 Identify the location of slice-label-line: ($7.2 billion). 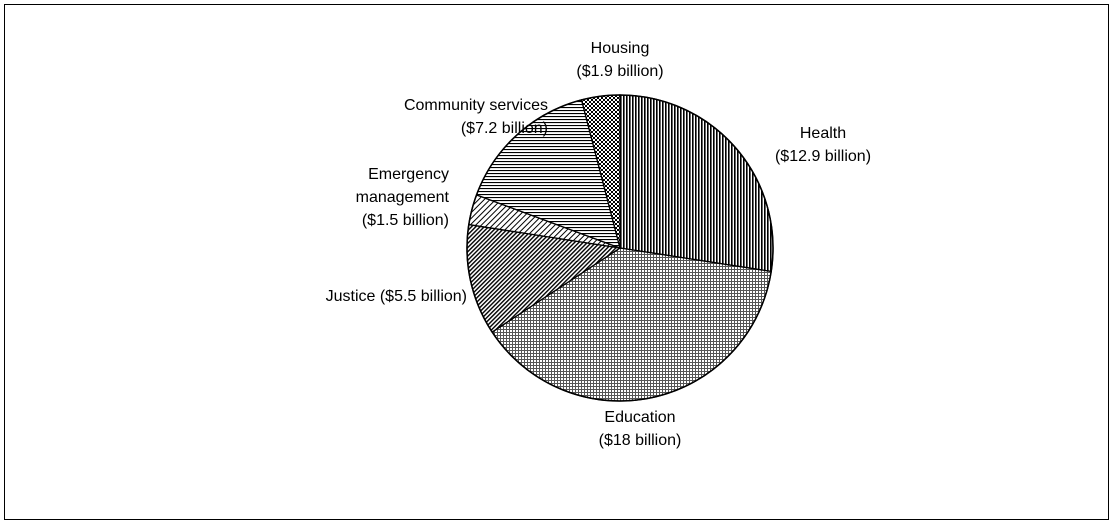
(504, 128).